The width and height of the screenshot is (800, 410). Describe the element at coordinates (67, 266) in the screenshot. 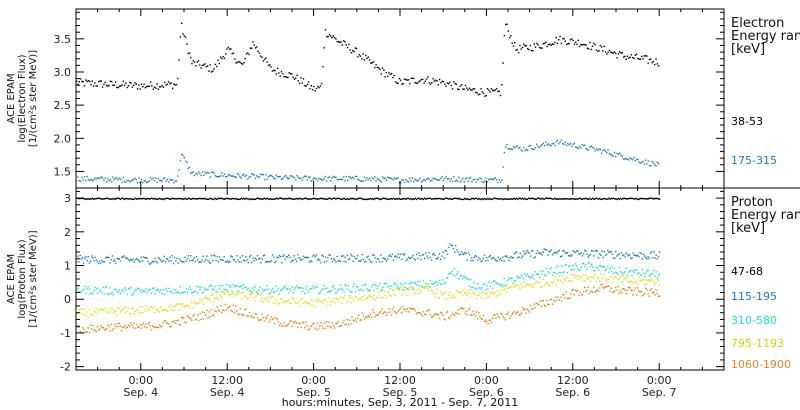

I see `y-tick-label: 1` at that location.